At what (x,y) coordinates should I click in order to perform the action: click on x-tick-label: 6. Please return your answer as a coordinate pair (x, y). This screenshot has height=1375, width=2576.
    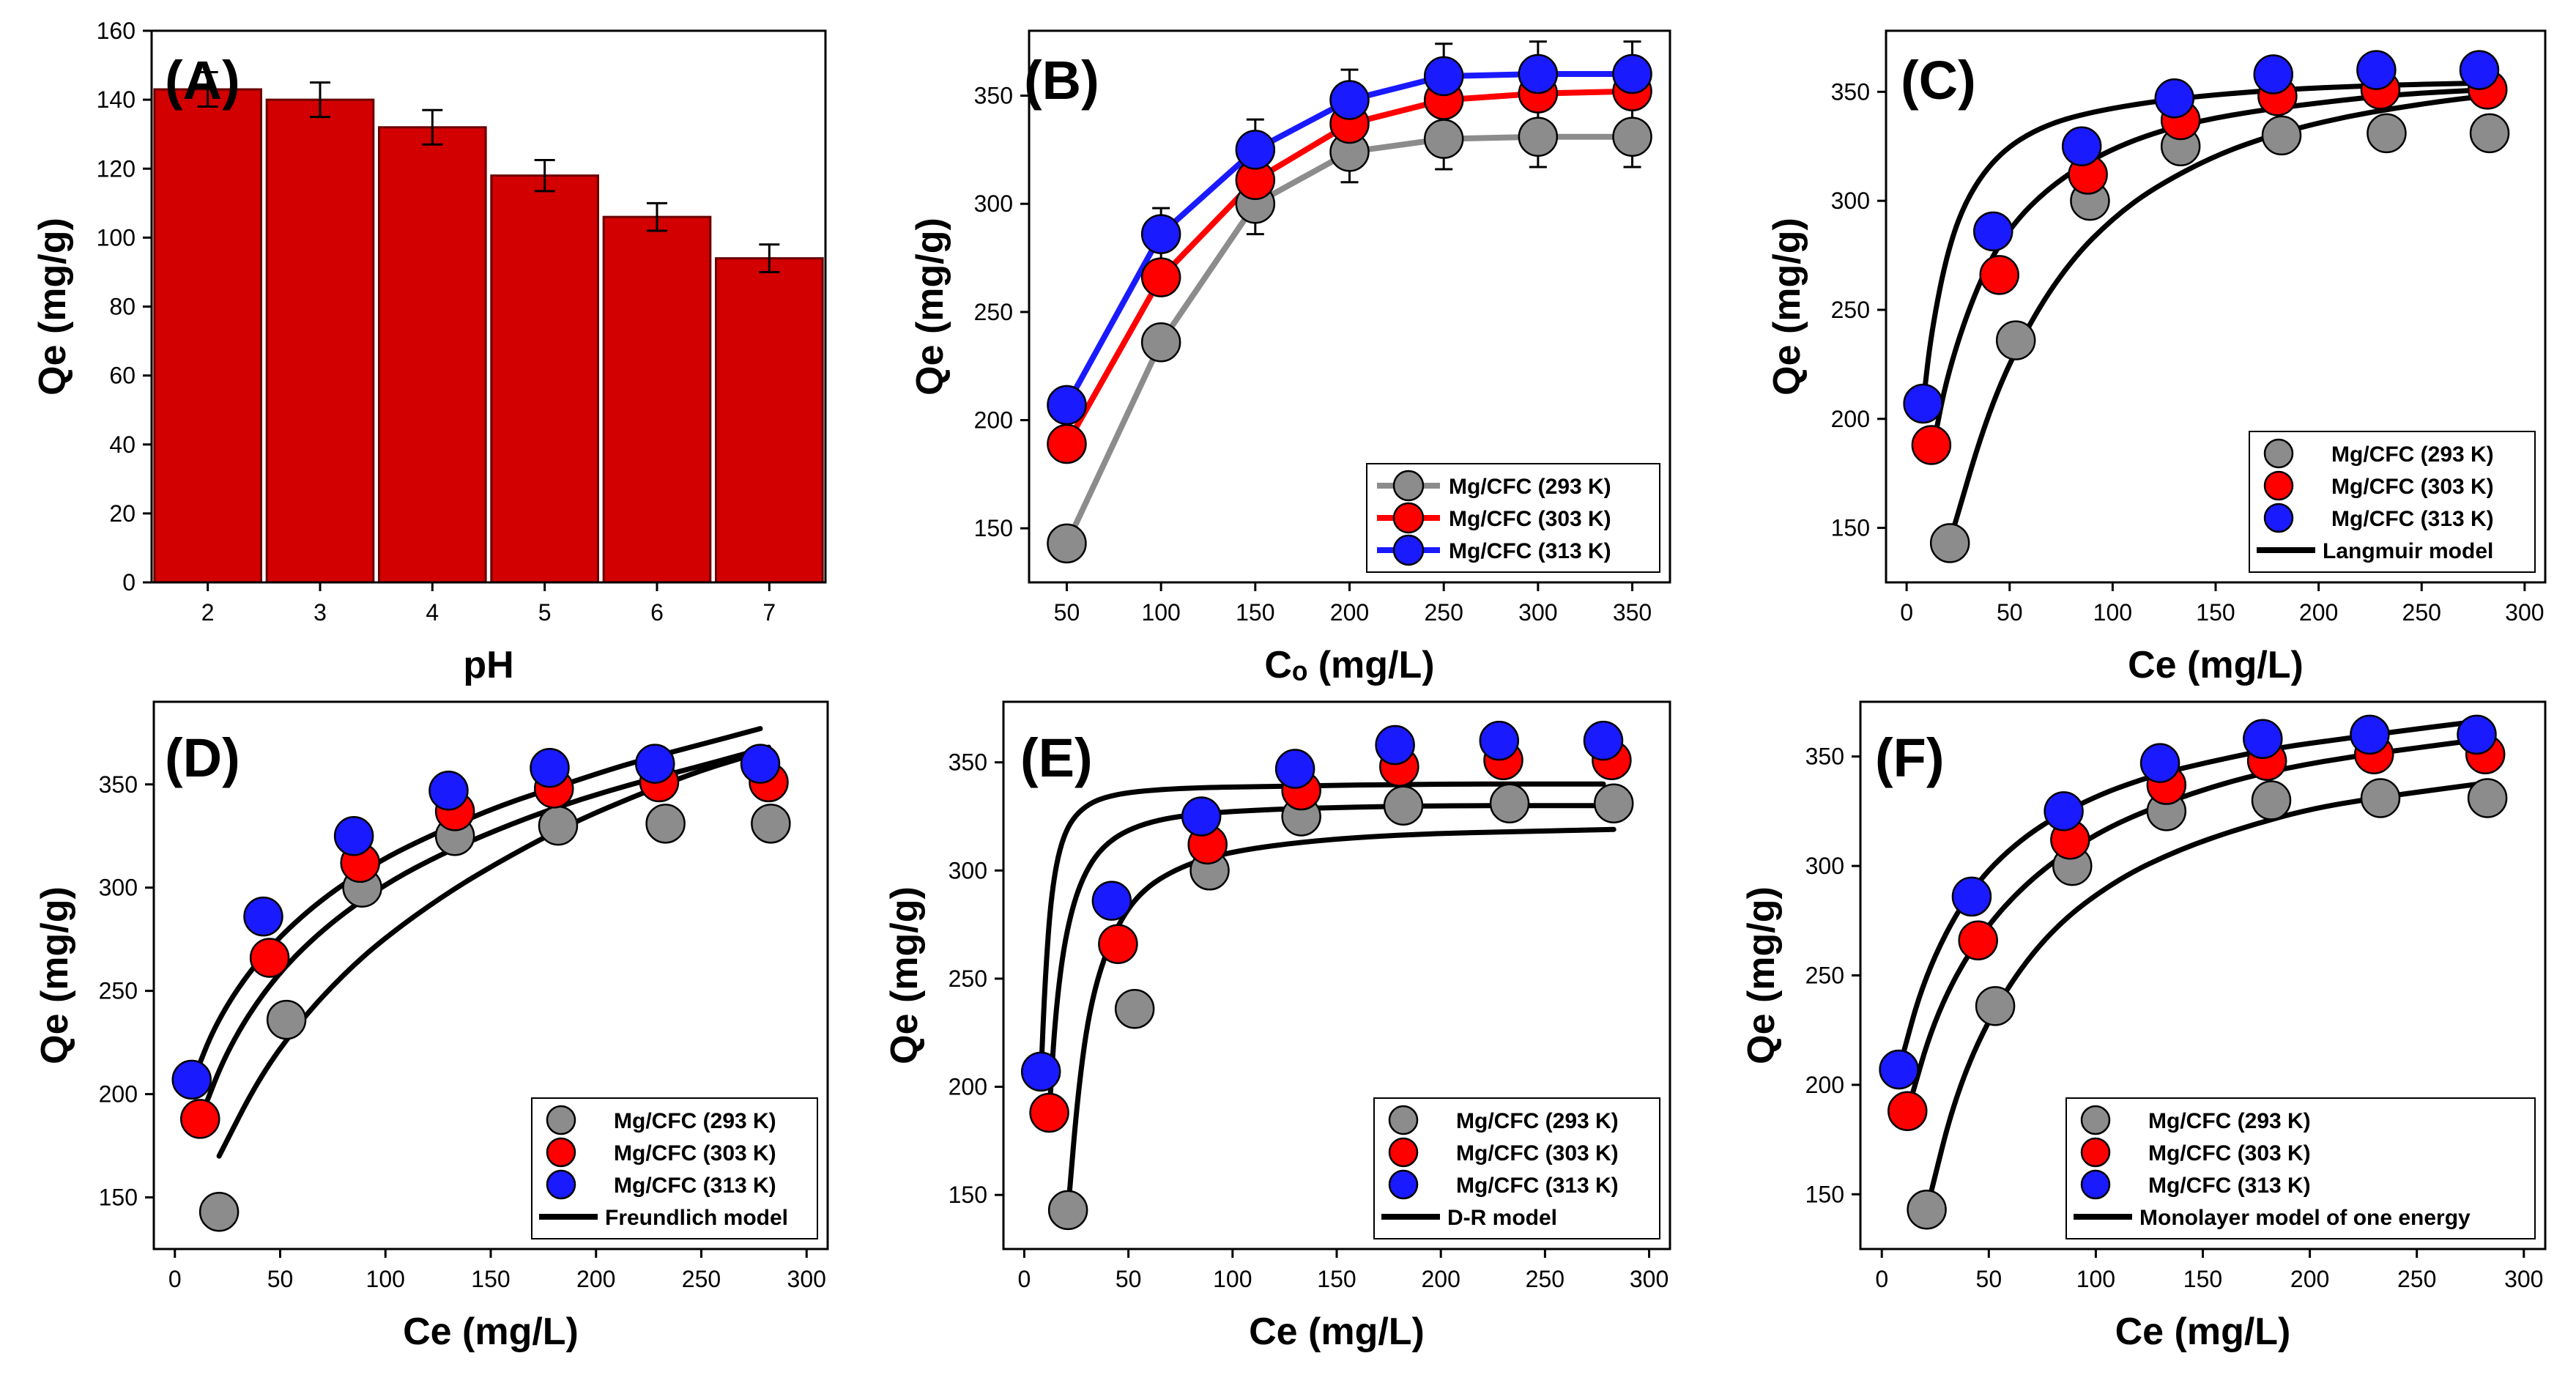
    Looking at the image, I should click on (657, 612).